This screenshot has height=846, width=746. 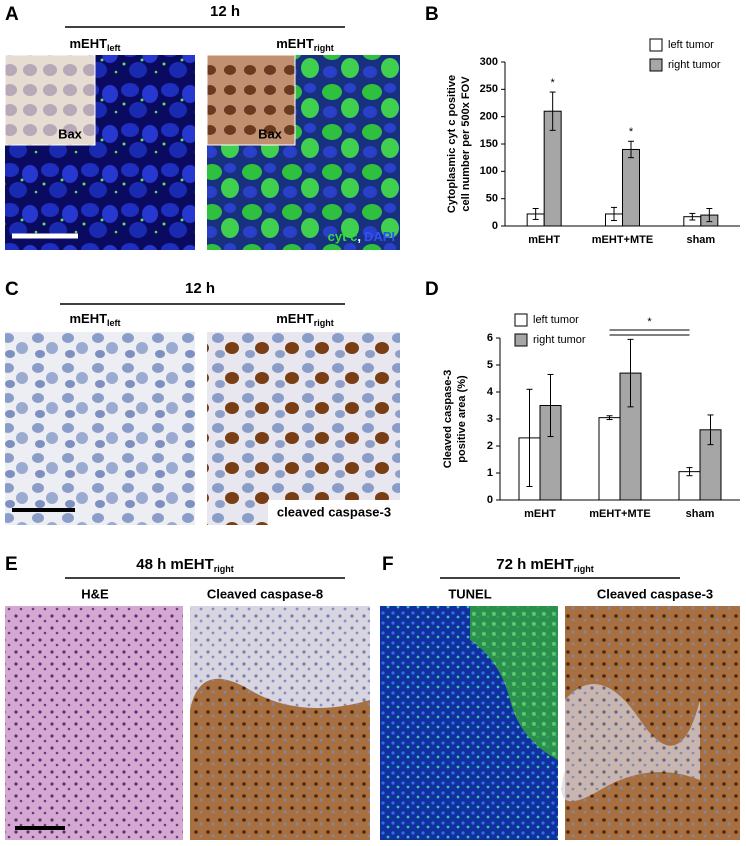 I want to click on y-tick-label: 4, so click(x=490, y=392).